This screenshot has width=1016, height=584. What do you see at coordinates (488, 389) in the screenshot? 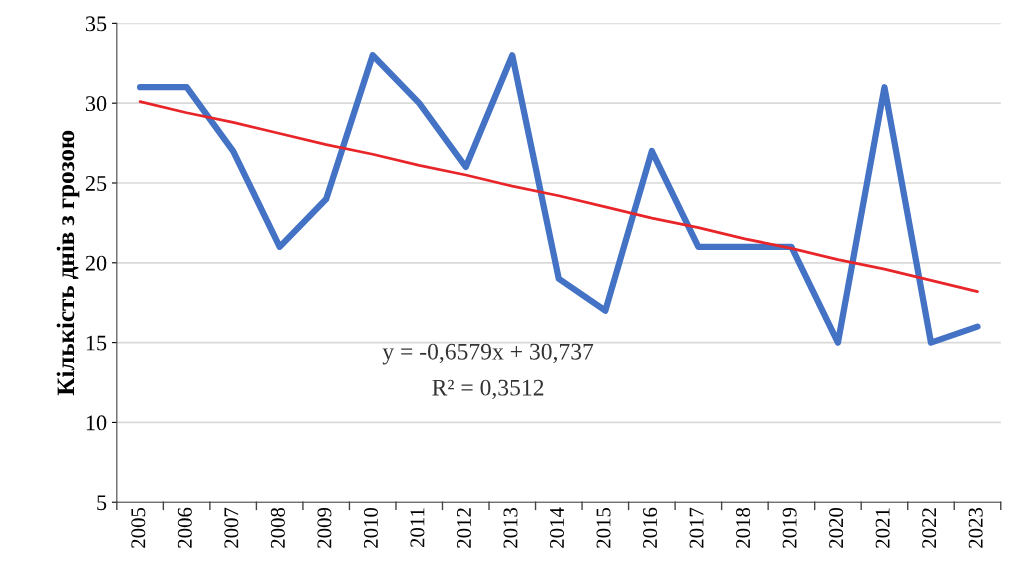
I see `annotation: R² = 0,3512` at bounding box center [488, 389].